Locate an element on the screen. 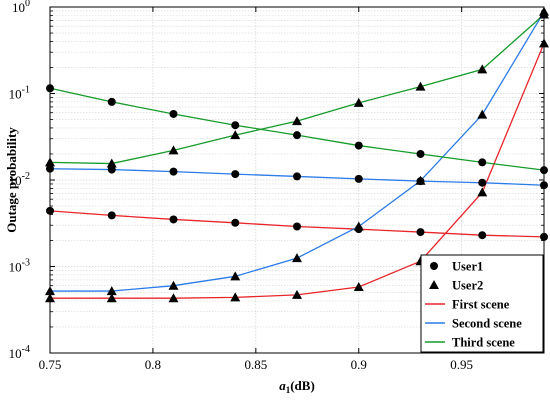 The image size is (550, 404). legend-label-user2: User2 is located at coordinates (467, 286).